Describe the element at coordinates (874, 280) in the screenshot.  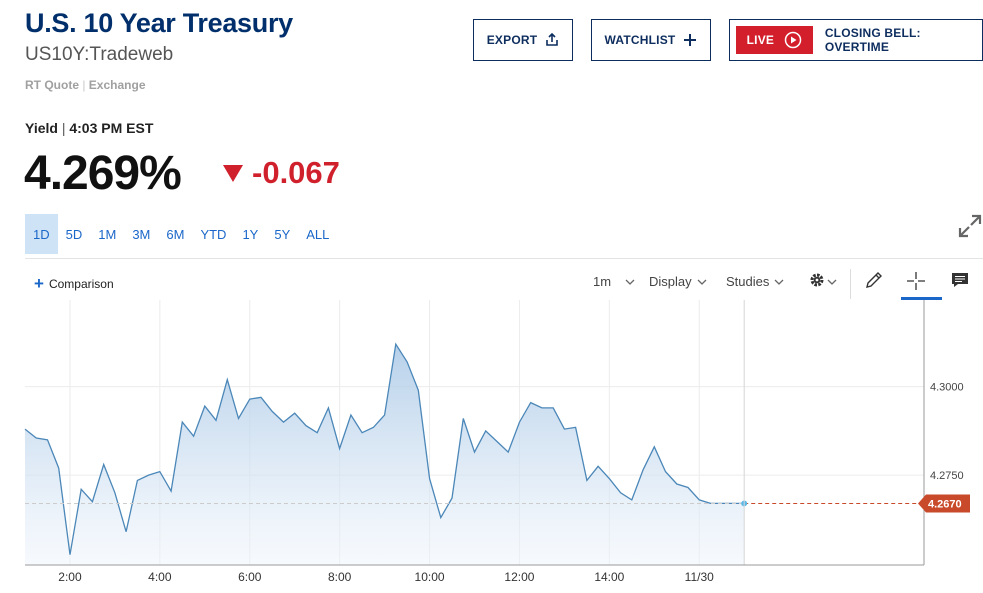
I see `pencil-icon` at that location.